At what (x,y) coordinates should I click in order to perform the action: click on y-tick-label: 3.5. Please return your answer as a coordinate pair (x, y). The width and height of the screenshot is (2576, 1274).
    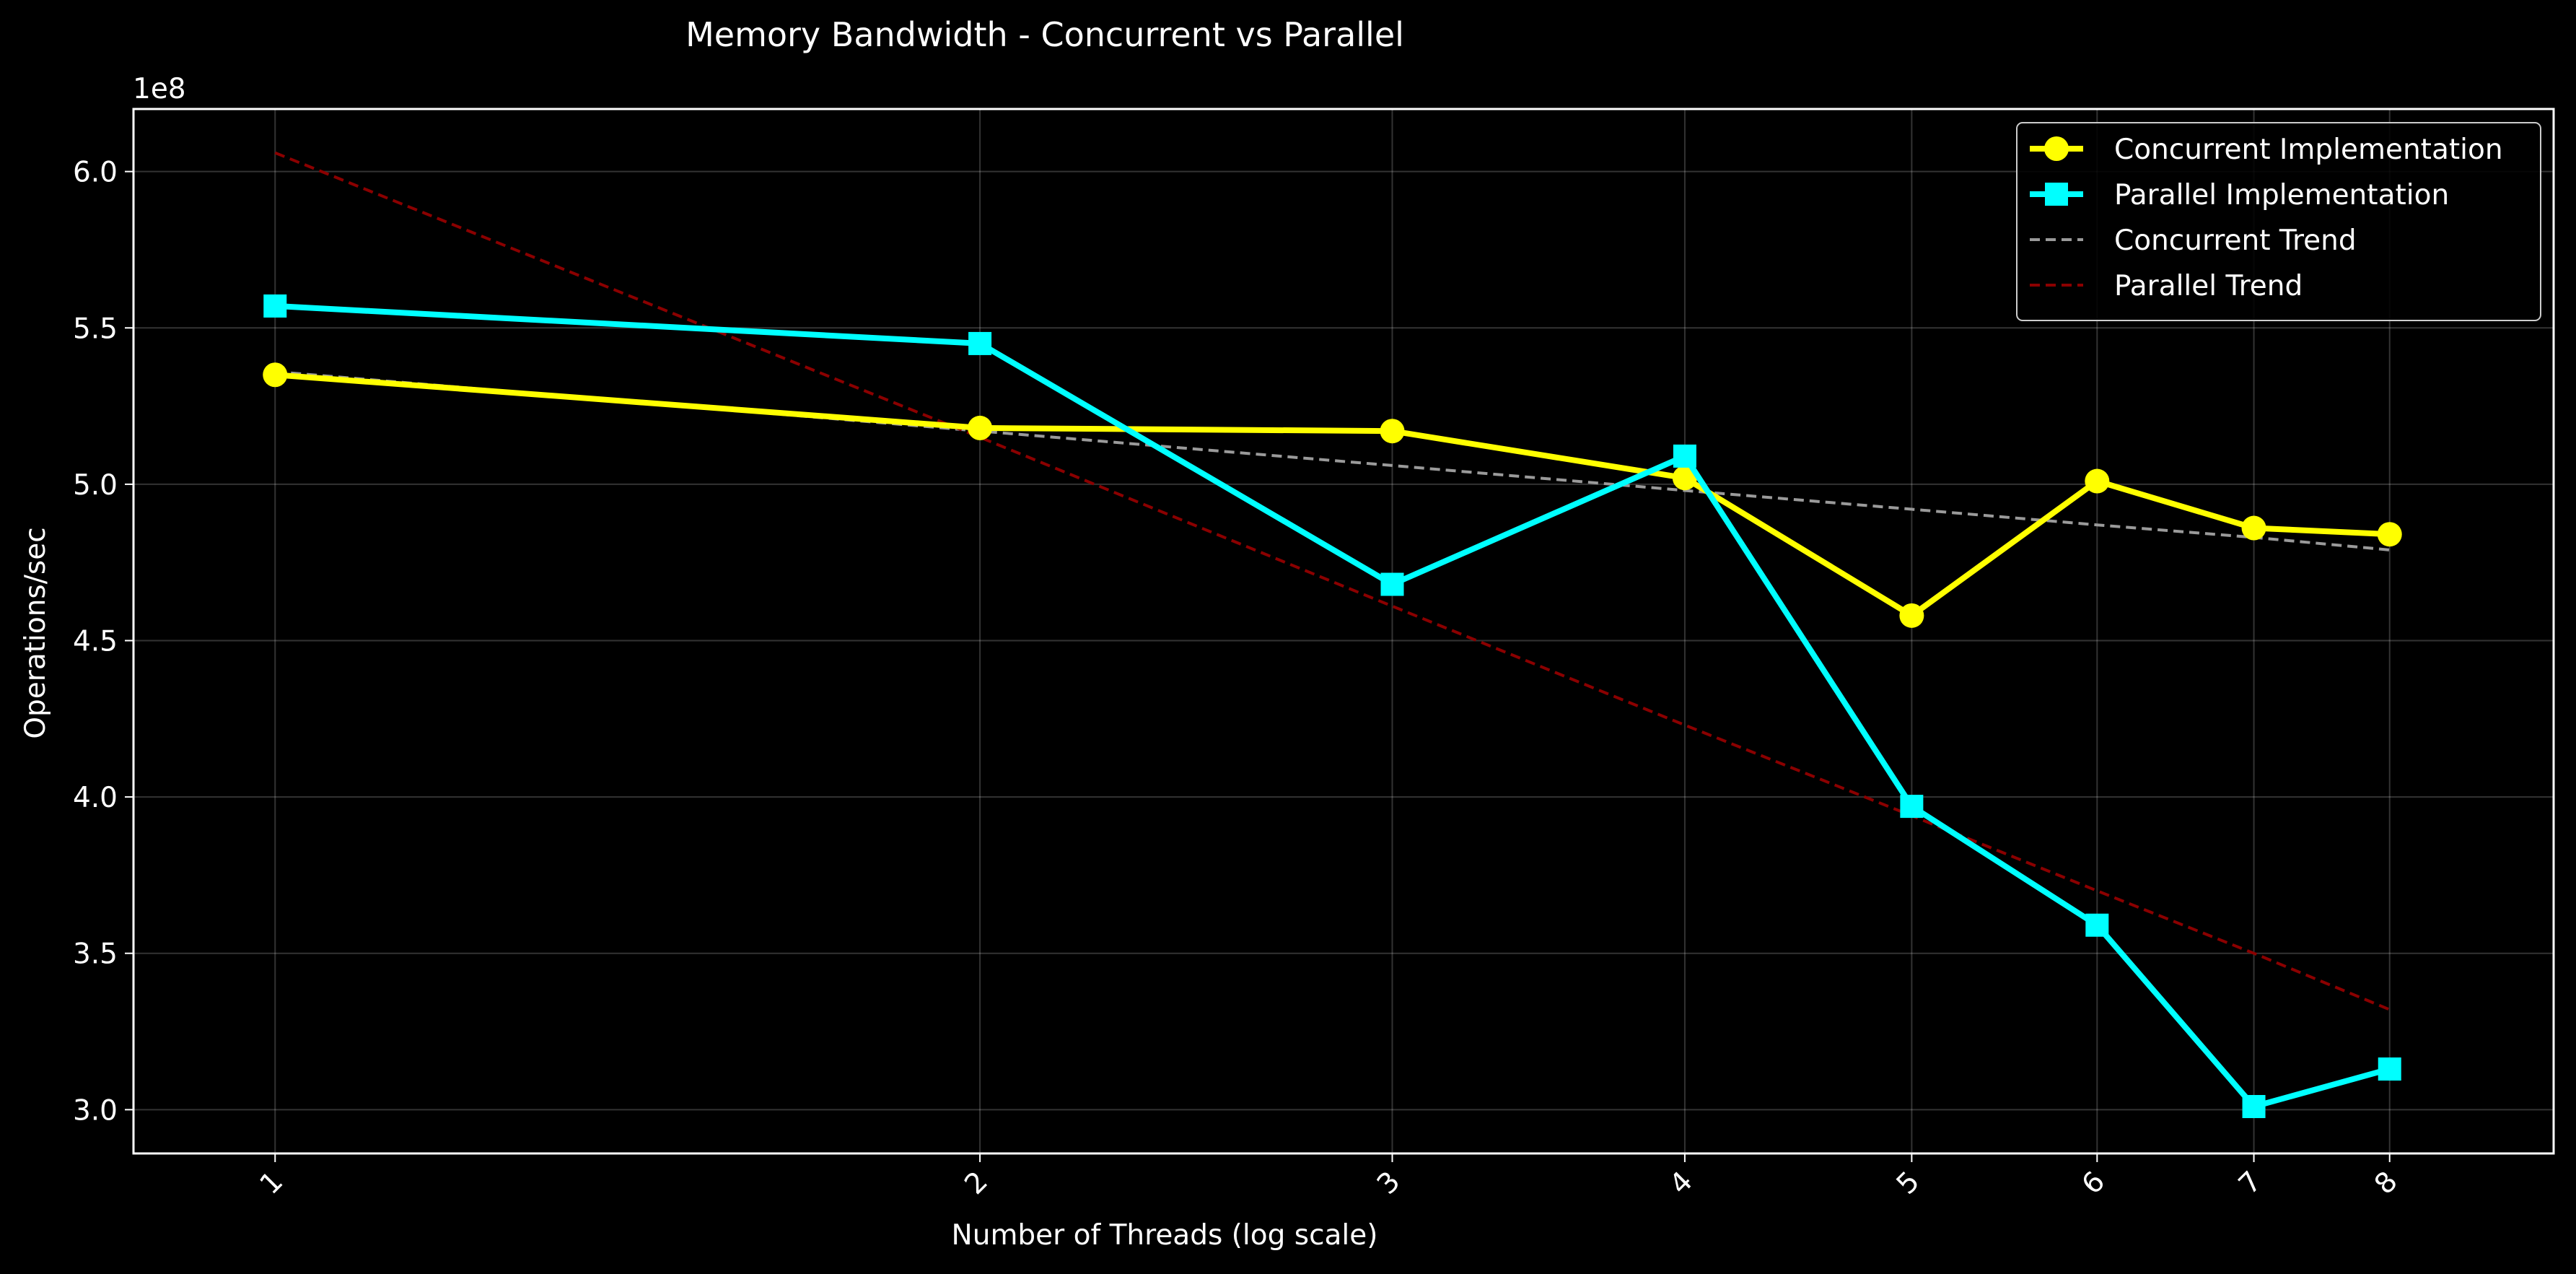
    Looking at the image, I should click on (95, 954).